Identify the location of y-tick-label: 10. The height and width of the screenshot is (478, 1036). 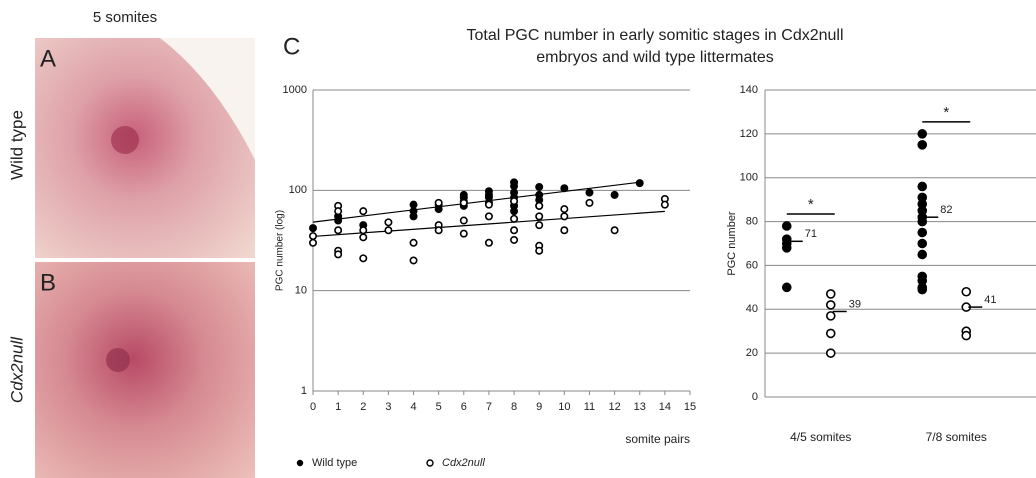
(301, 291).